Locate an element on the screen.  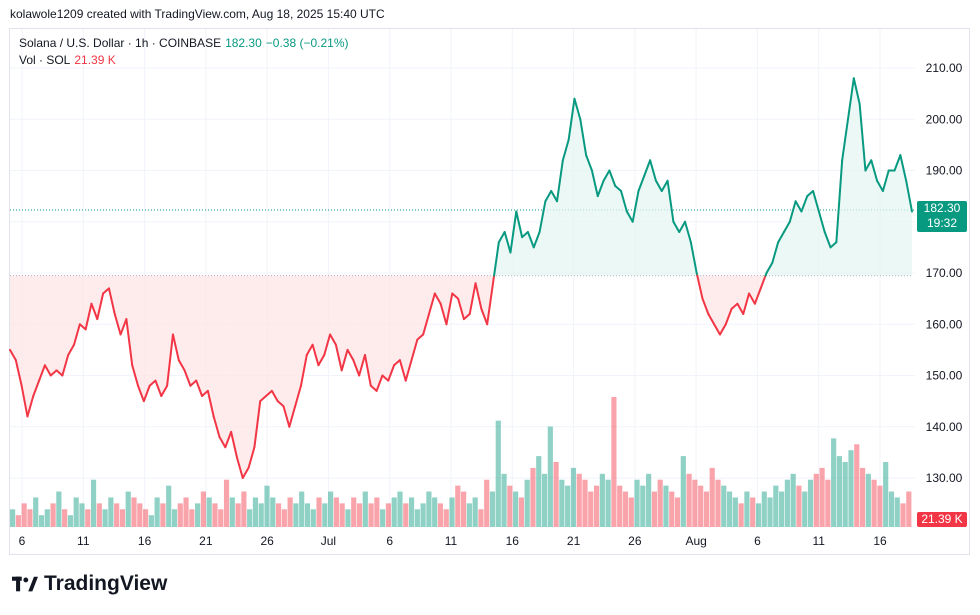
x-tick-label: 11 is located at coordinates (818, 541).